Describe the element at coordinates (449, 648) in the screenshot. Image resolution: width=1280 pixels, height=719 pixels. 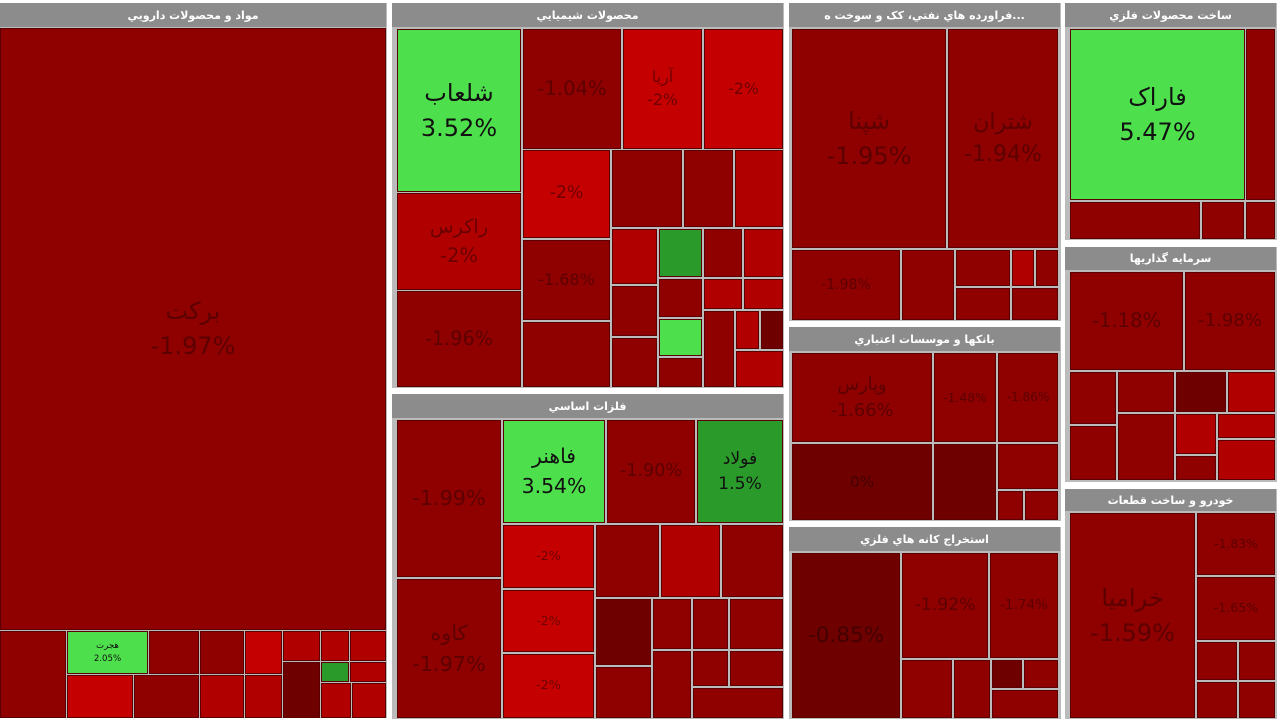
I see `tile: کاوه -1.97%` at that location.